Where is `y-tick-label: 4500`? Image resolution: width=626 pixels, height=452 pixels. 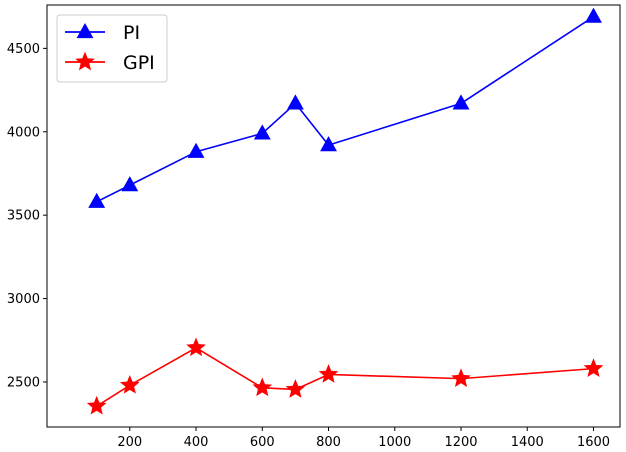
y-tick-label: 4500 is located at coordinates (23, 49).